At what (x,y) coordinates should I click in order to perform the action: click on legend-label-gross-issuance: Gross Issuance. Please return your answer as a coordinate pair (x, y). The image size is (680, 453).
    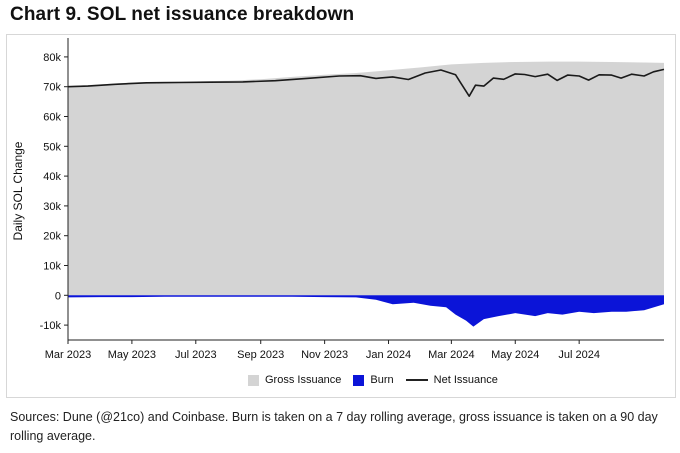
    Looking at the image, I should click on (303, 380).